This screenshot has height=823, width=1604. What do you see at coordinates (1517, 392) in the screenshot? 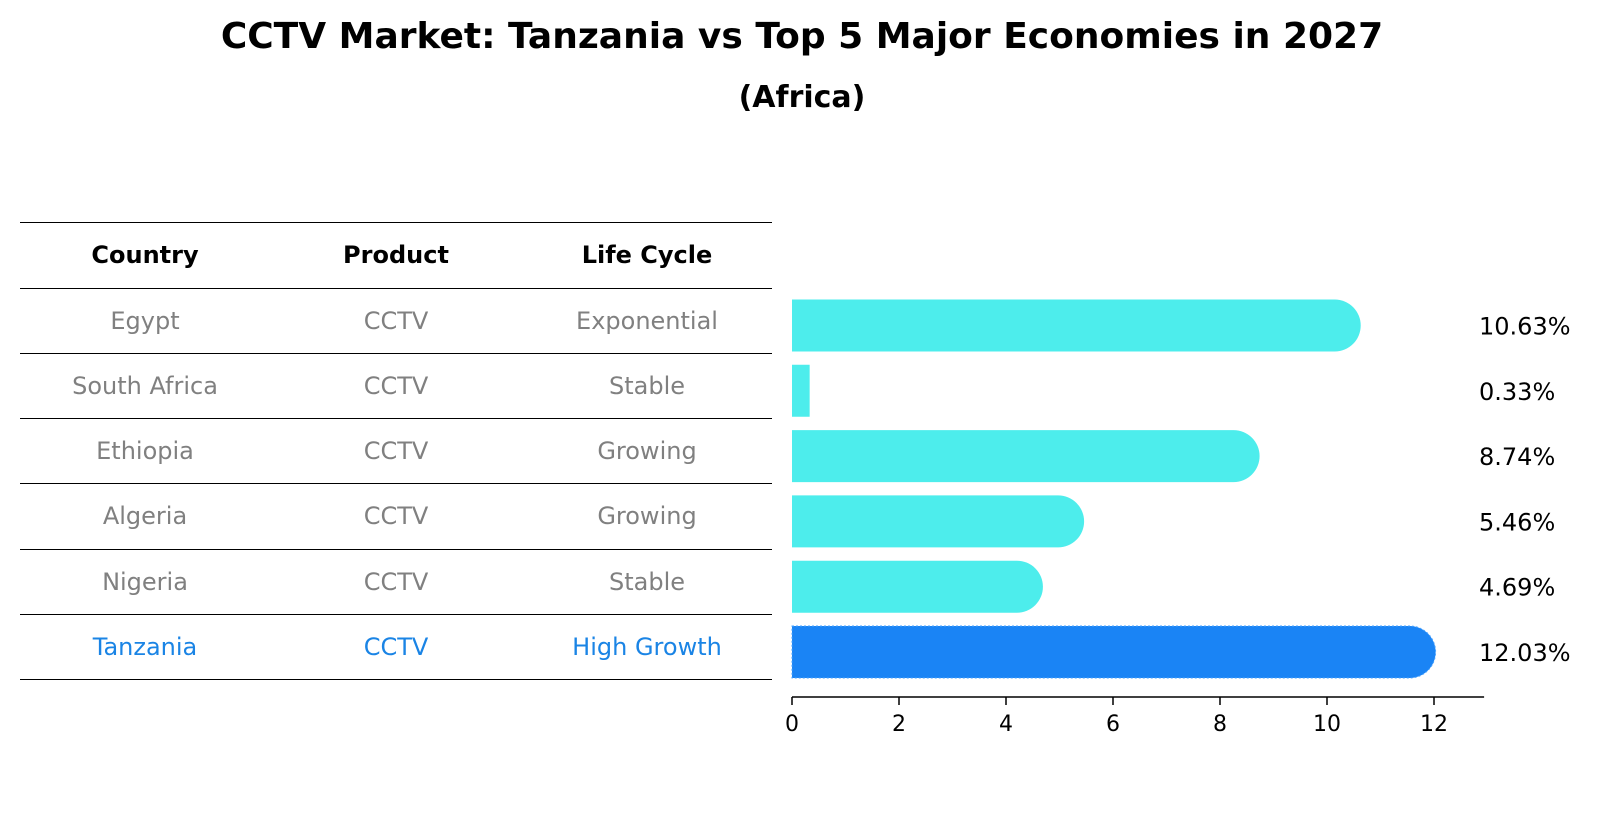
I see `value-label-south-africa: 0.33%` at bounding box center [1517, 392].